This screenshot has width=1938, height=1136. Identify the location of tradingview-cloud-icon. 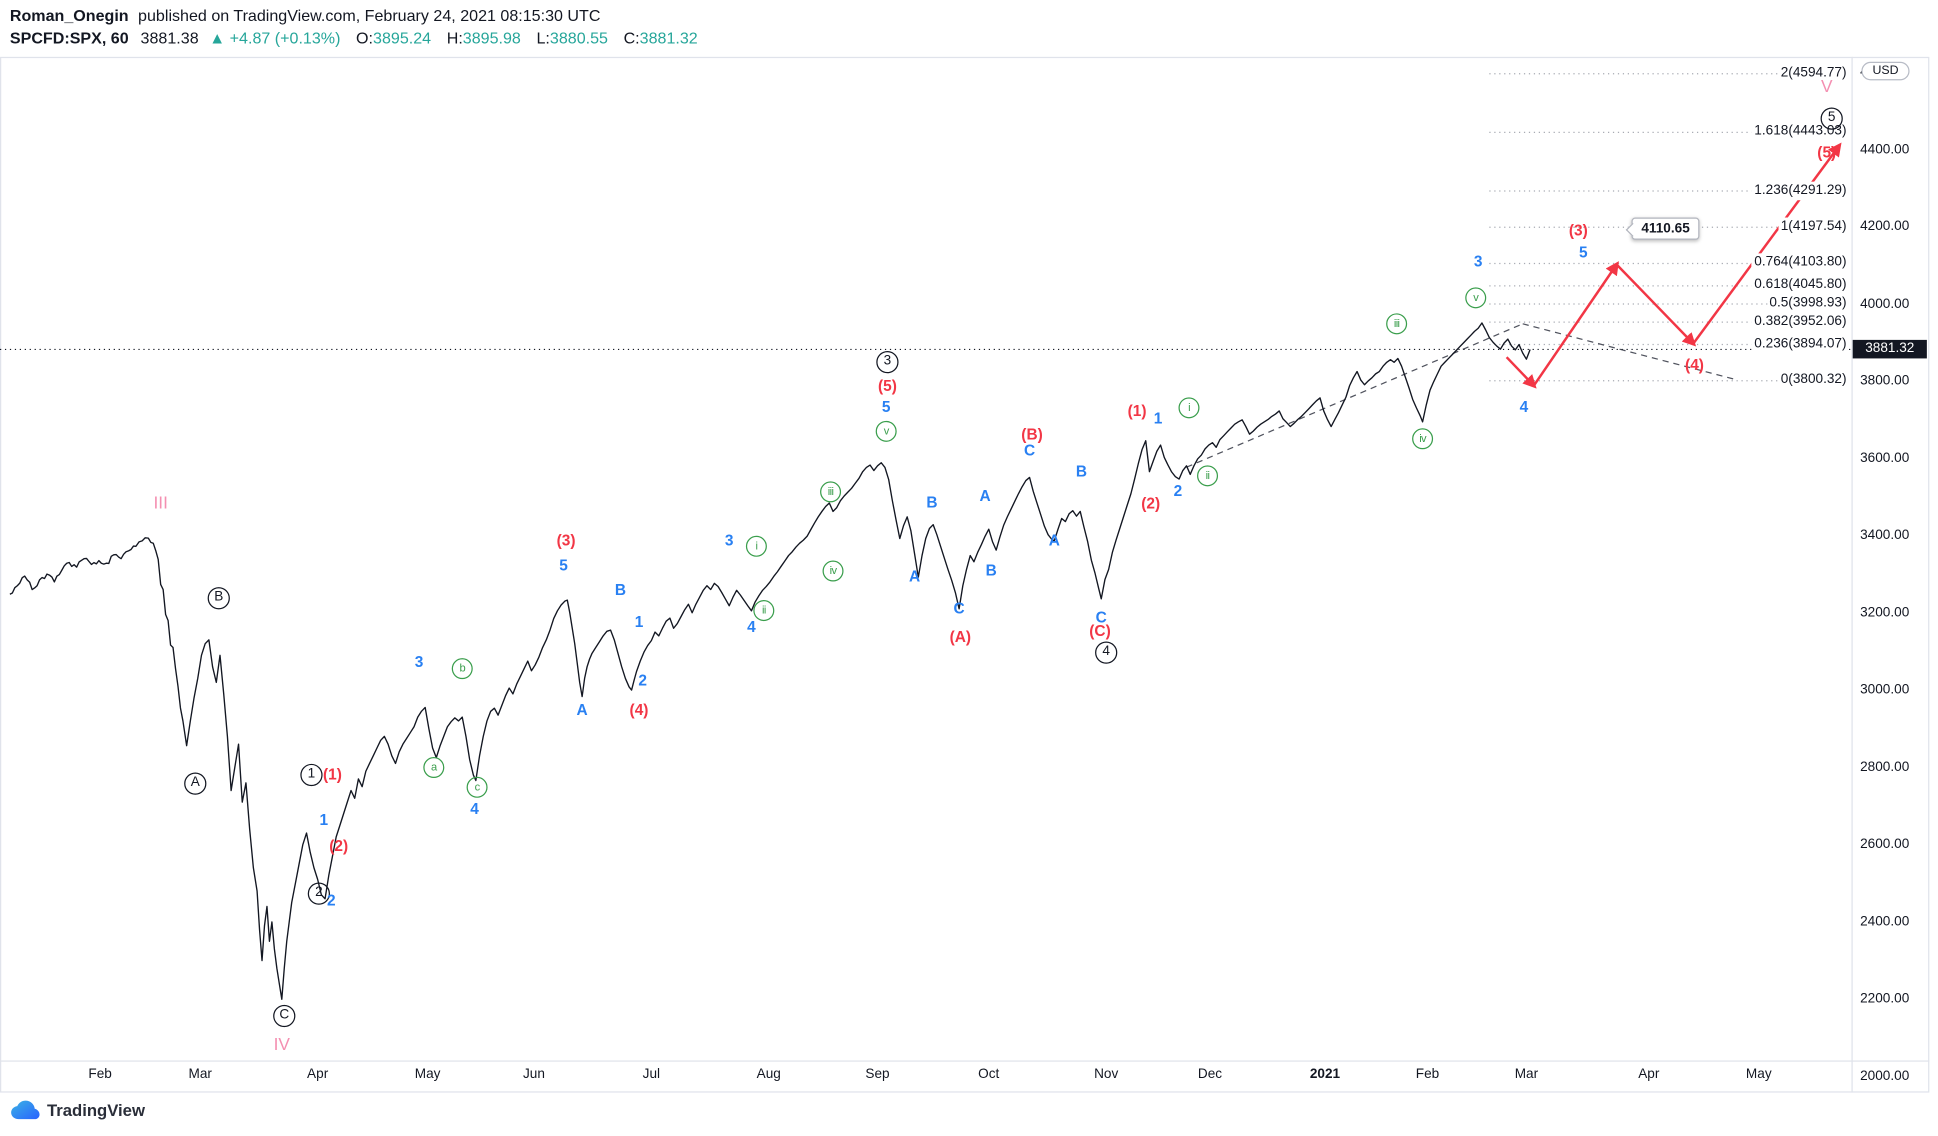
(25, 1110).